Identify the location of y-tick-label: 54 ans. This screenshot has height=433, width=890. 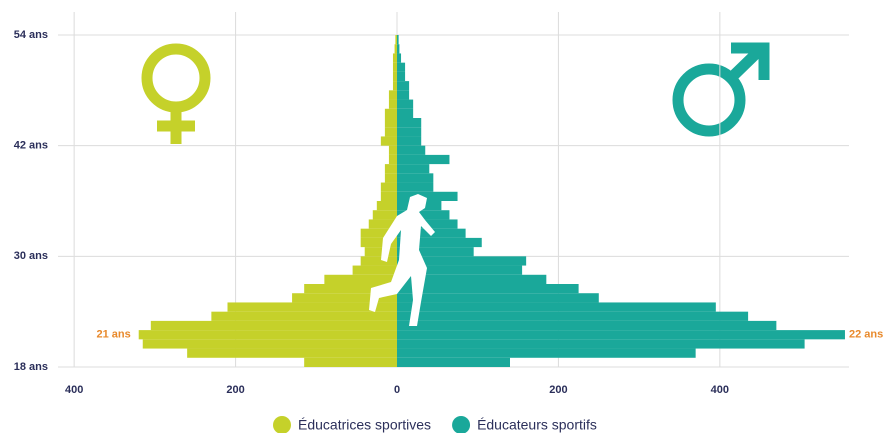
(31, 35).